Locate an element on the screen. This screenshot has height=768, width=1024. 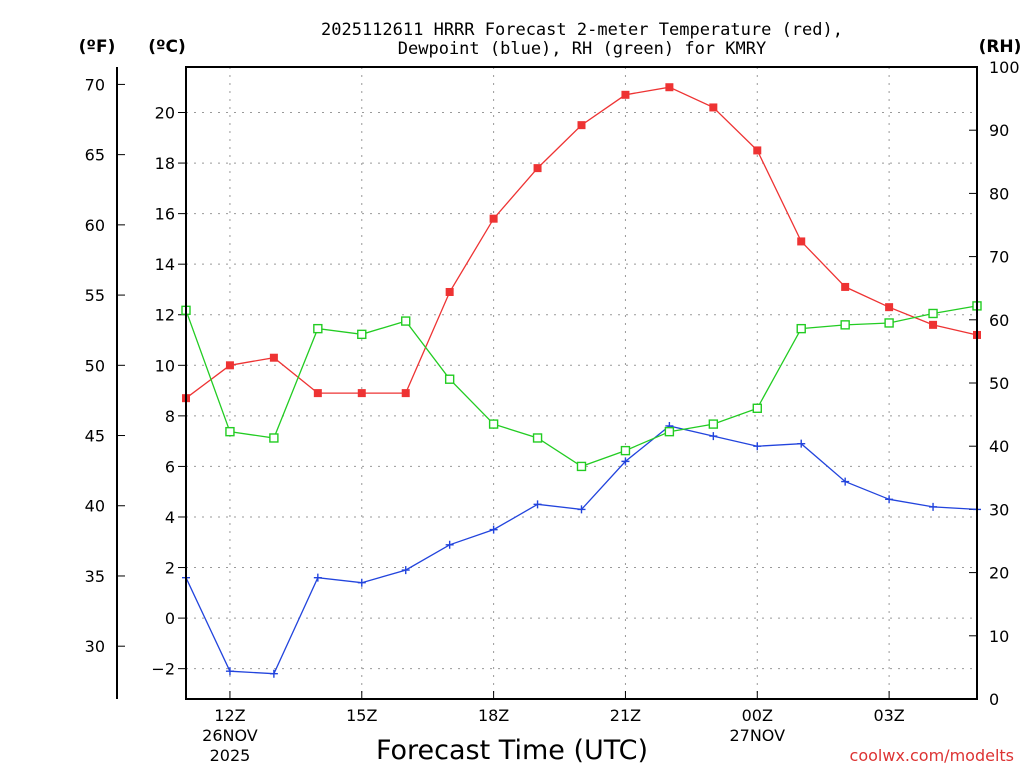
time-tick-label: 21Z is located at coordinates (625, 715).